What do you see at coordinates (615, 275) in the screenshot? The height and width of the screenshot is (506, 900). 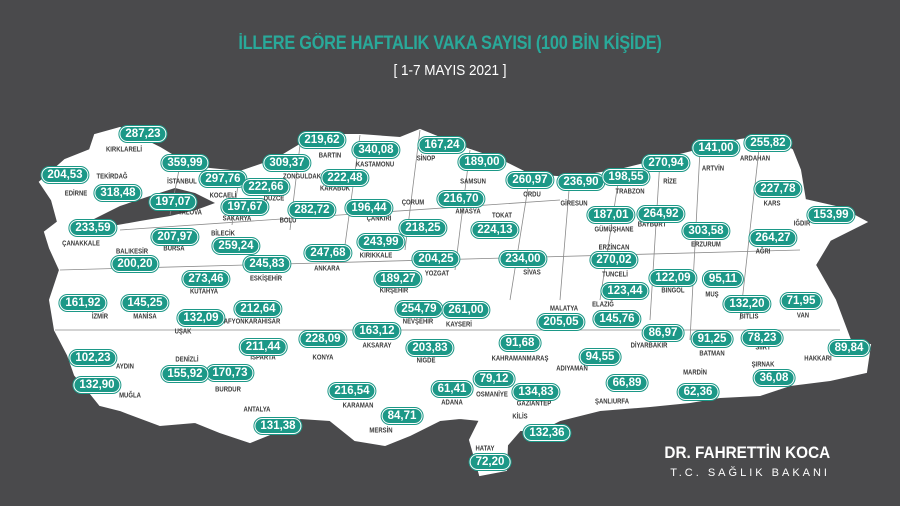 I see `province-label-tunceli: TUNCELİ` at bounding box center [615, 275].